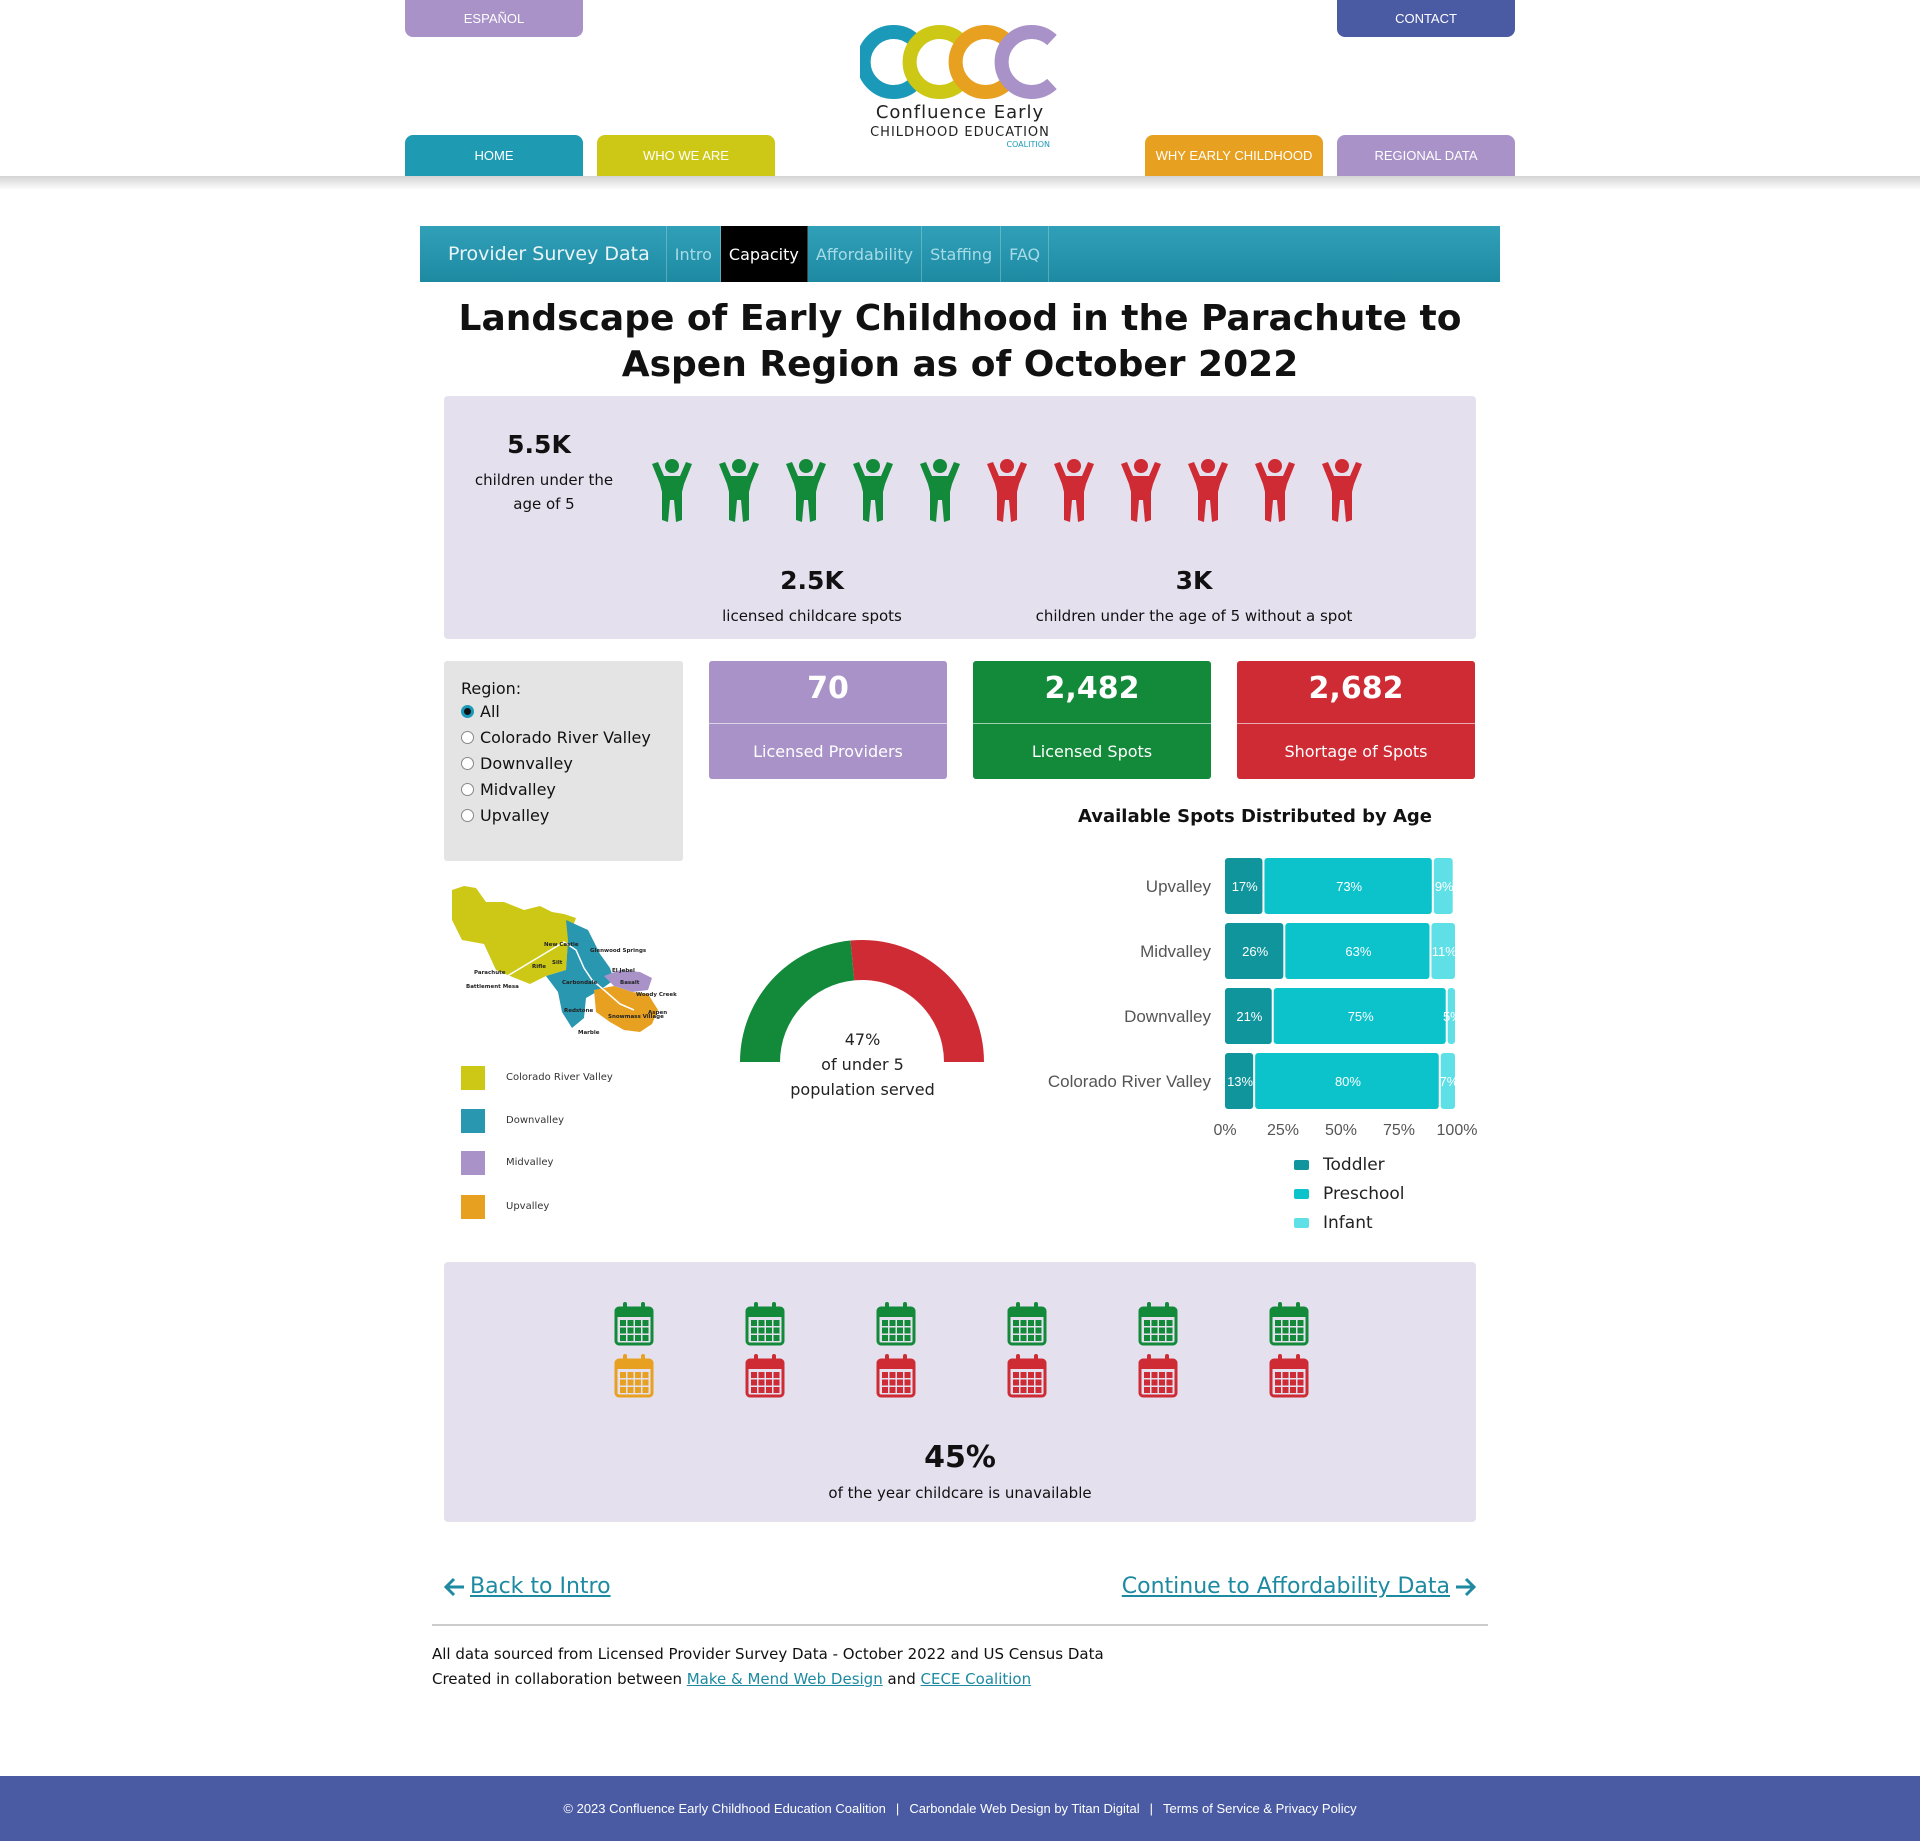 This screenshot has width=1920, height=1841. Describe the element at coordinates (1374, 1222) in the screenshot. I see `chart-legend-item: Infant` at that location.